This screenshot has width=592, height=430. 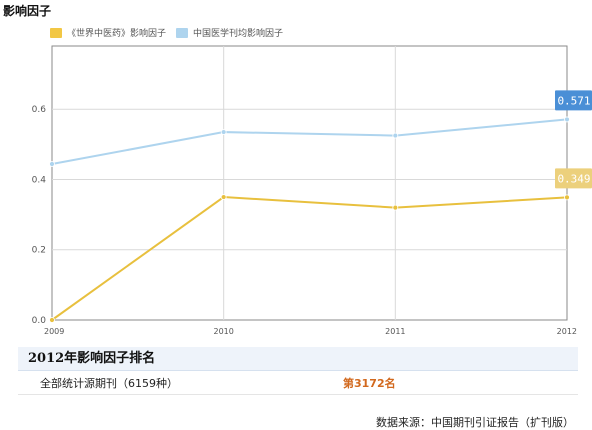 What do you see at coordinates (27, 11) in the screenshot?
I see `page-title: 影响因子` at bounding box center [27, 11].